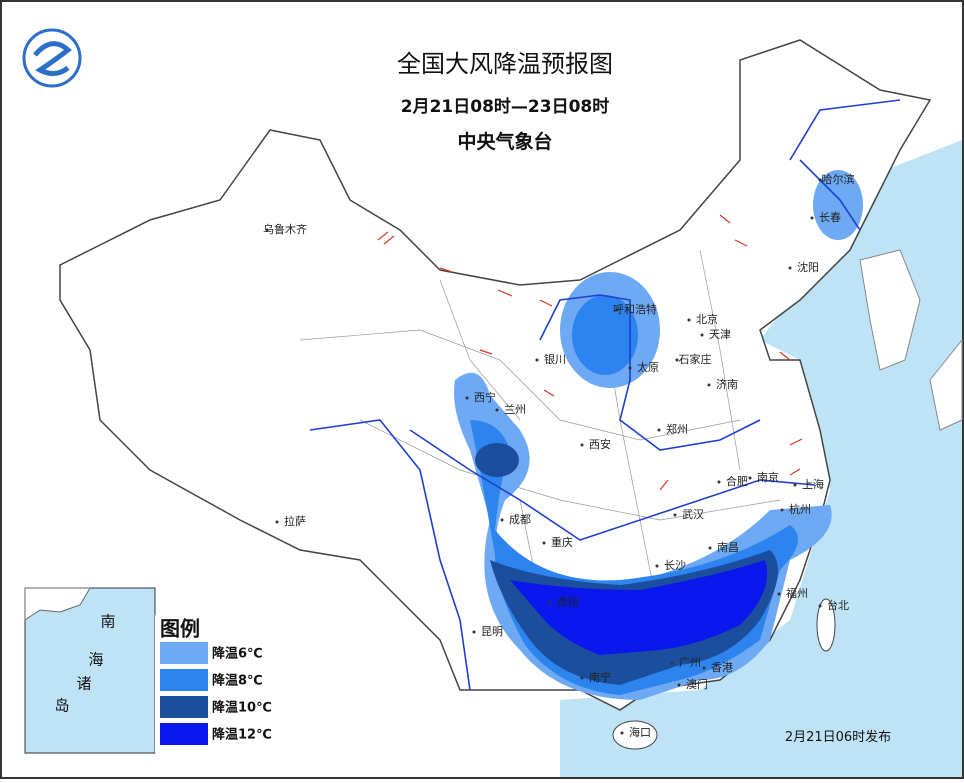 The image size is (964, 783). I want to click on city-label: 澳门, so click(697, 684).